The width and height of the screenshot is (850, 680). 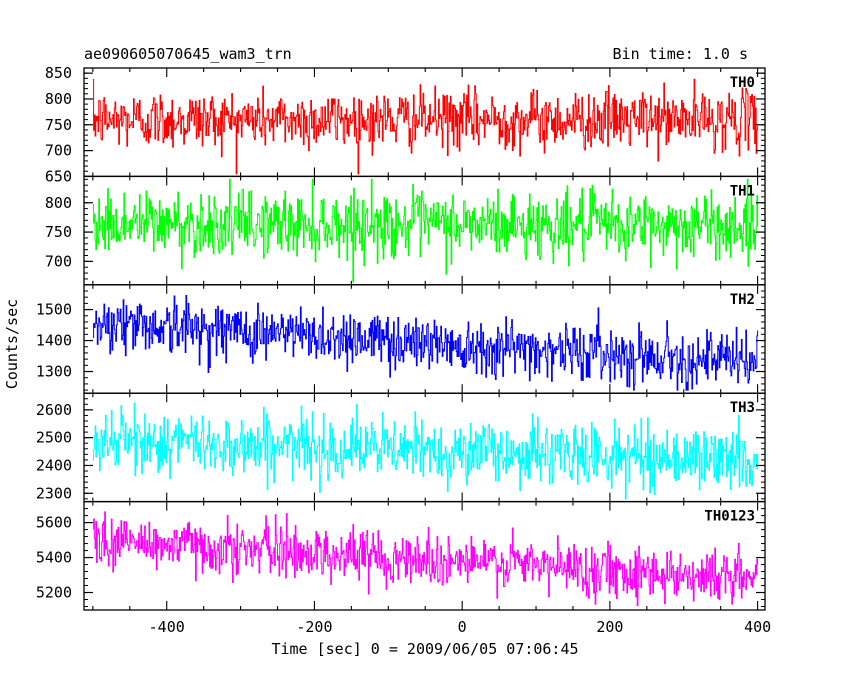 I want to click on panel-th2: 1300 1400 1500 TH2, so click(x=401, y=339).